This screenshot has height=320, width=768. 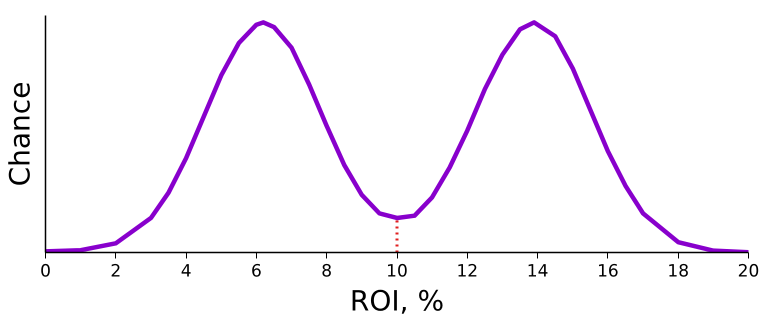 I want to click on x-tick-label: 16, so click(x=608, y=272).